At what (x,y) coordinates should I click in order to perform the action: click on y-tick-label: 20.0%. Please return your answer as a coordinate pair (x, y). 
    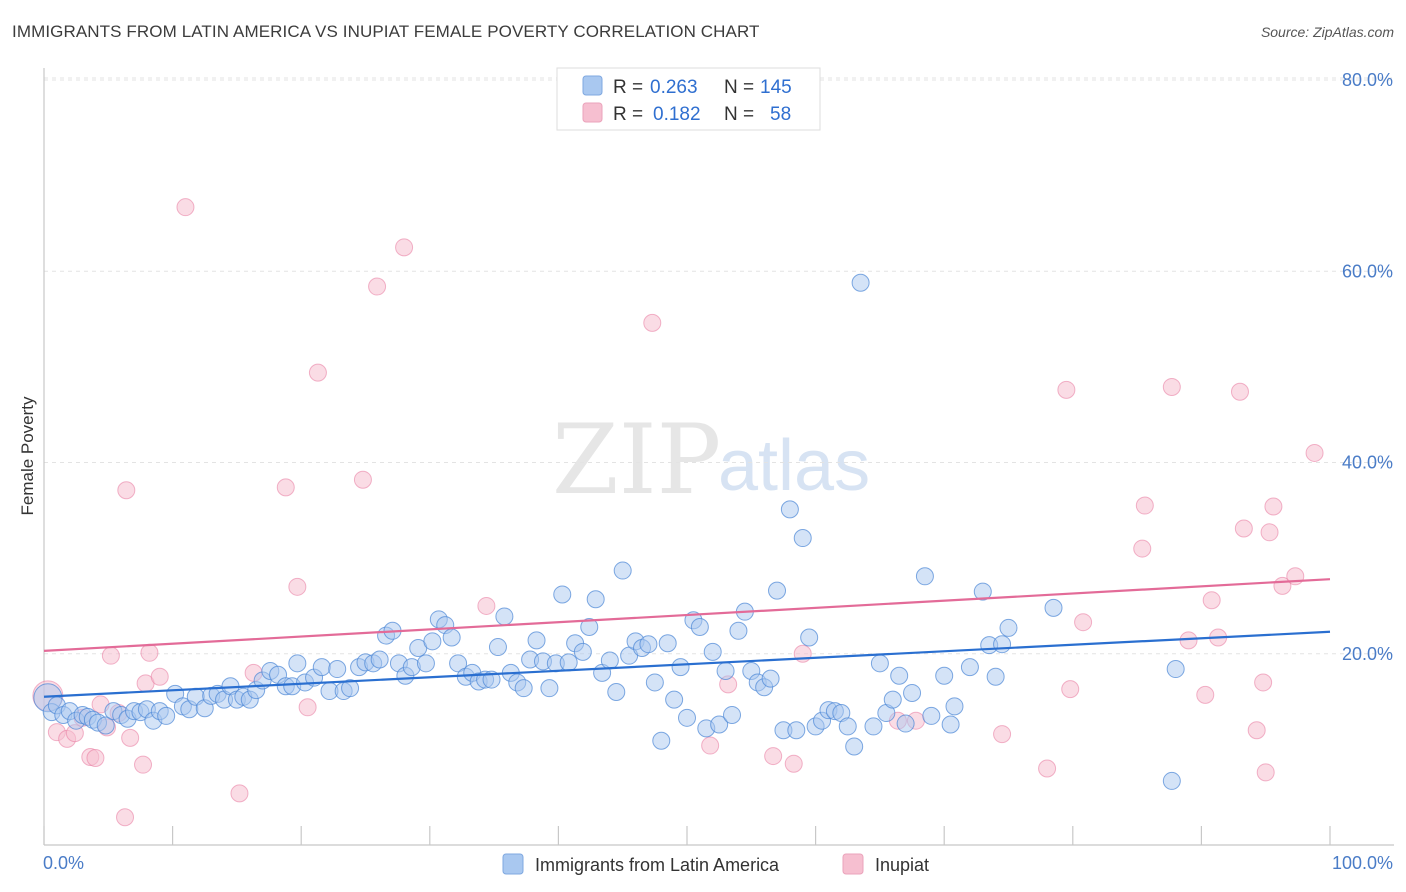
    Looking at the image, I should click on (1367, 654).